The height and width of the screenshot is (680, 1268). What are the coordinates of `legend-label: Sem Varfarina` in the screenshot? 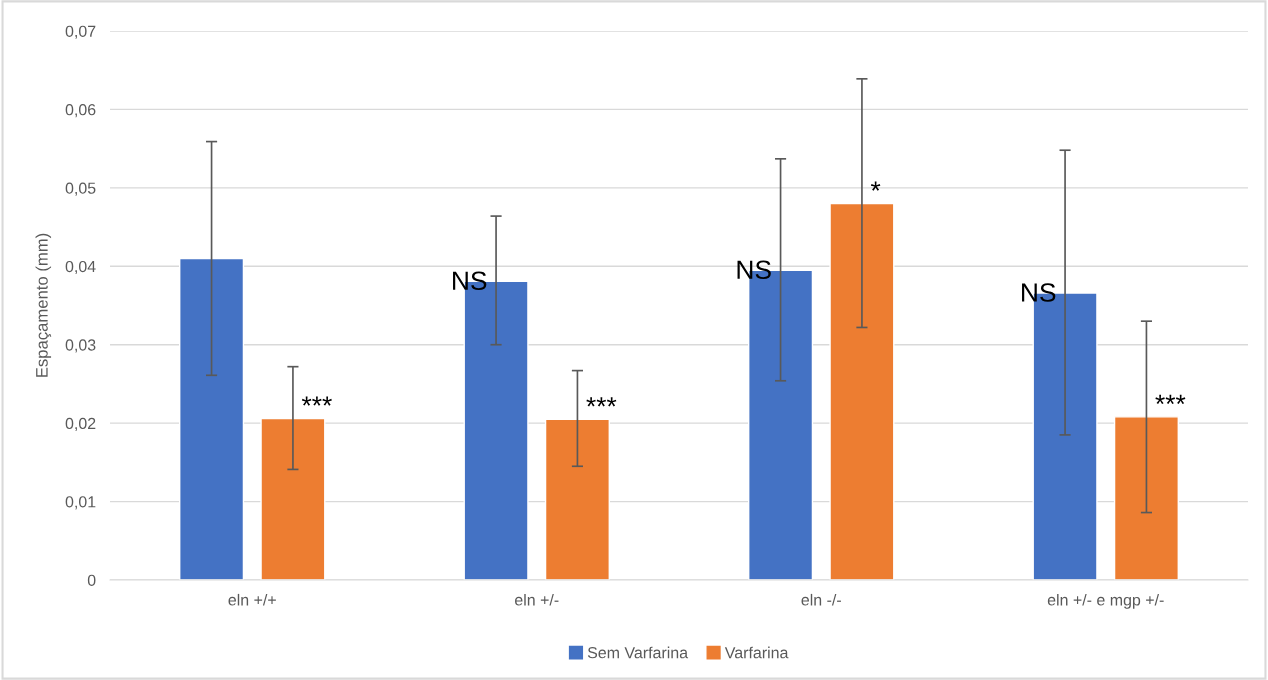 It's located at (638, 652).